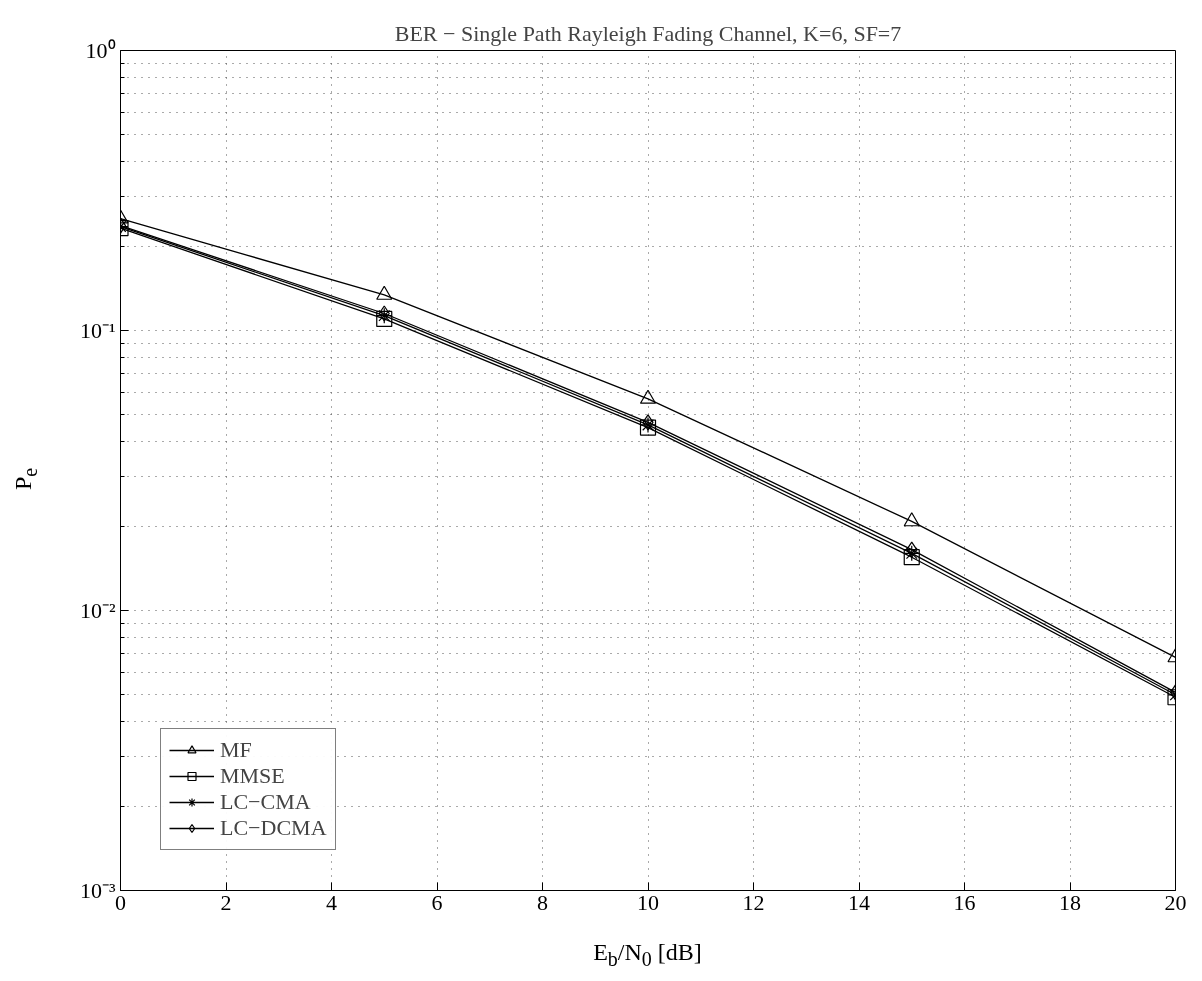 Image resolution: width=1202 pixels, height=981 pixels. What do you see at coordinates (97, 330) in the screenshot?
I see `y-tick-label: 10⁻¹` at bounding box center [97, 330].